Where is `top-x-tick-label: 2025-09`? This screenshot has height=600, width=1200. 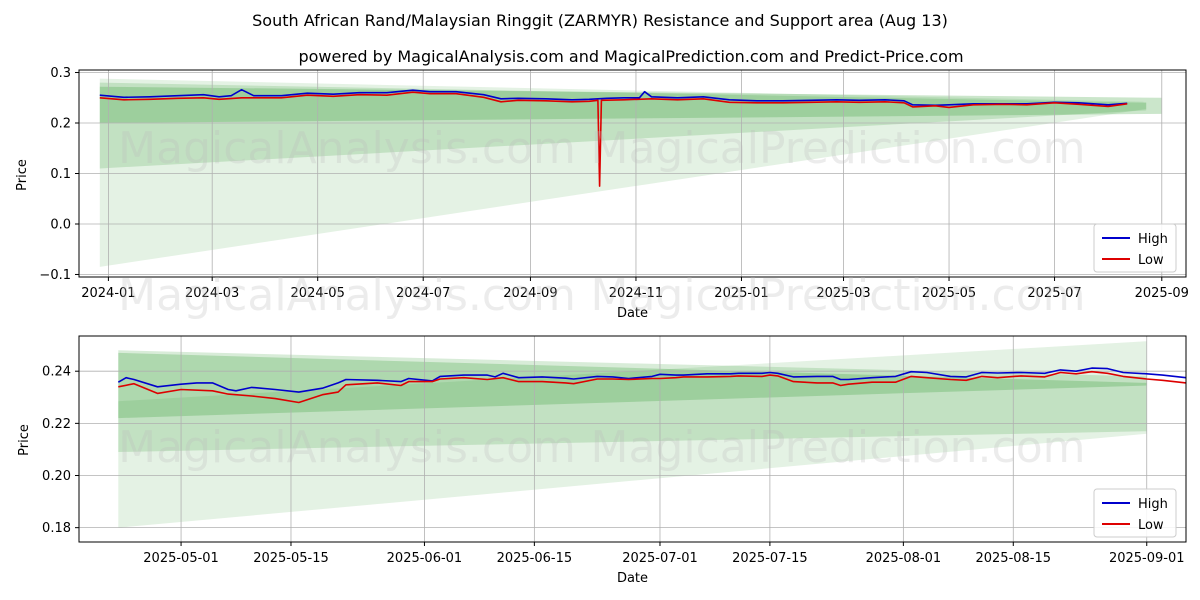
top-x-tick-label: 2025-09 is located at coordinates (1162, 293).